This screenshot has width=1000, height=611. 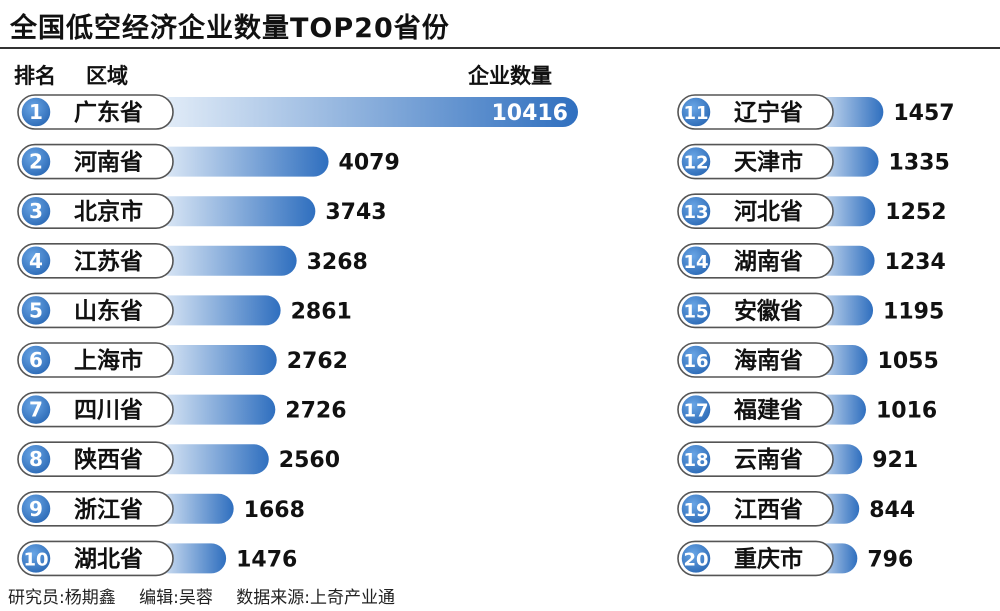 What do you see at coordinates (309, 460) in the screenshot?
I see `value-label: 2560` at bounding box center [309, 460].